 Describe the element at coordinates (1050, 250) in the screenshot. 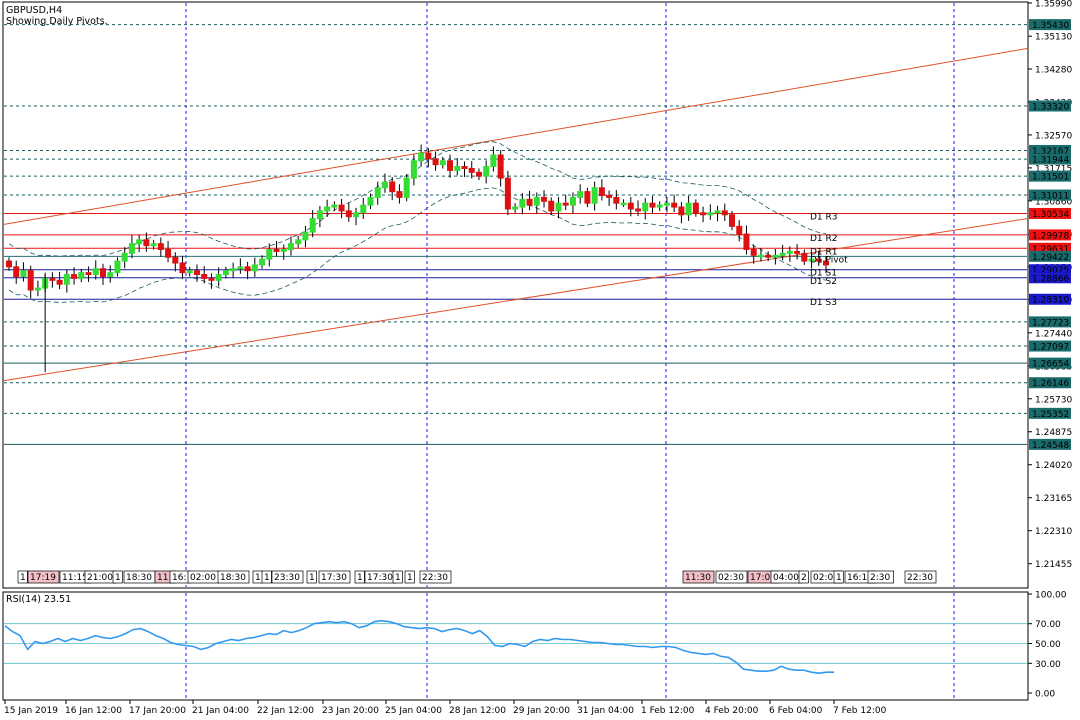

I see `price-tag-label: 1.29631` at that location.